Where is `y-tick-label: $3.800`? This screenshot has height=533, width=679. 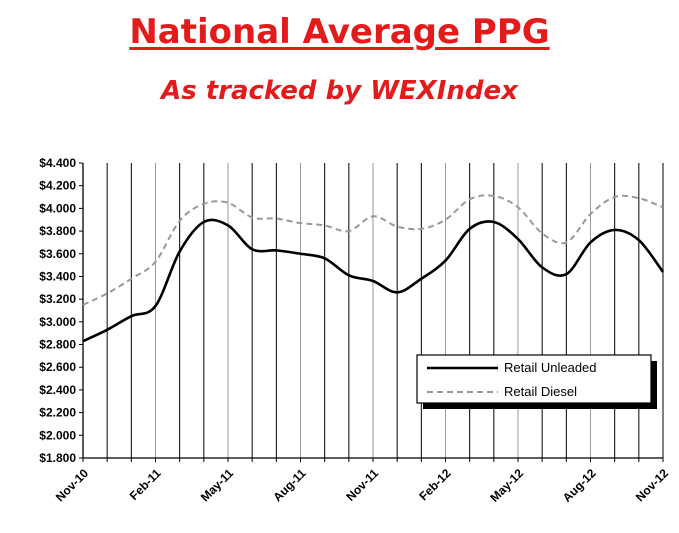
y-tick-label: $3.800 is located at coordinates (57, 231).